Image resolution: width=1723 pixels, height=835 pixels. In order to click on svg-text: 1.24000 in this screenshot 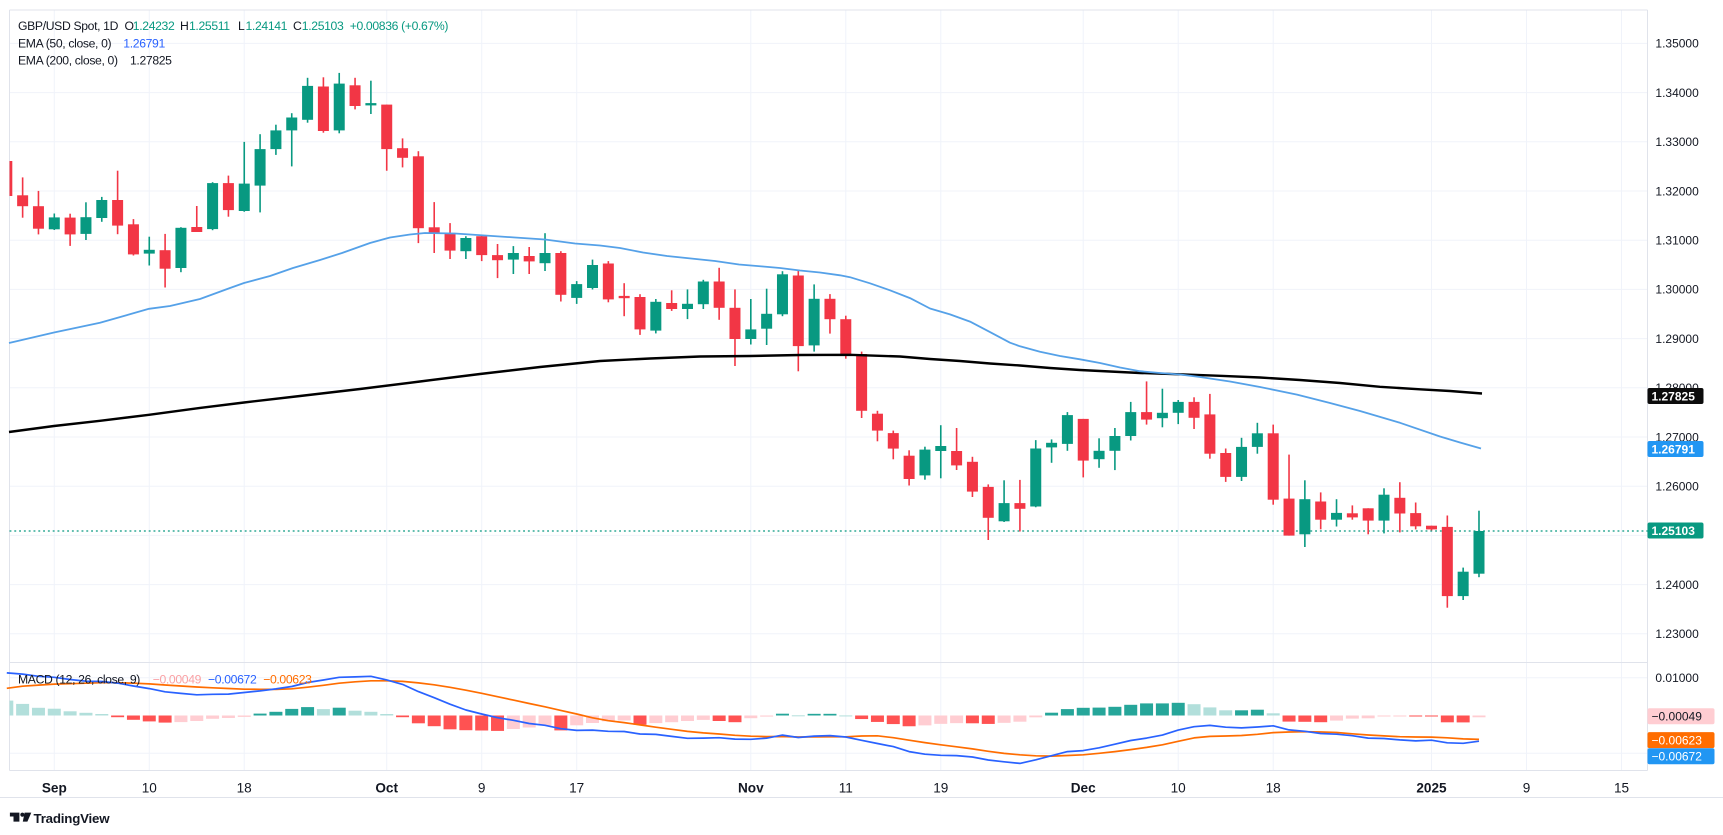, I will do `click(1677, 585)`.